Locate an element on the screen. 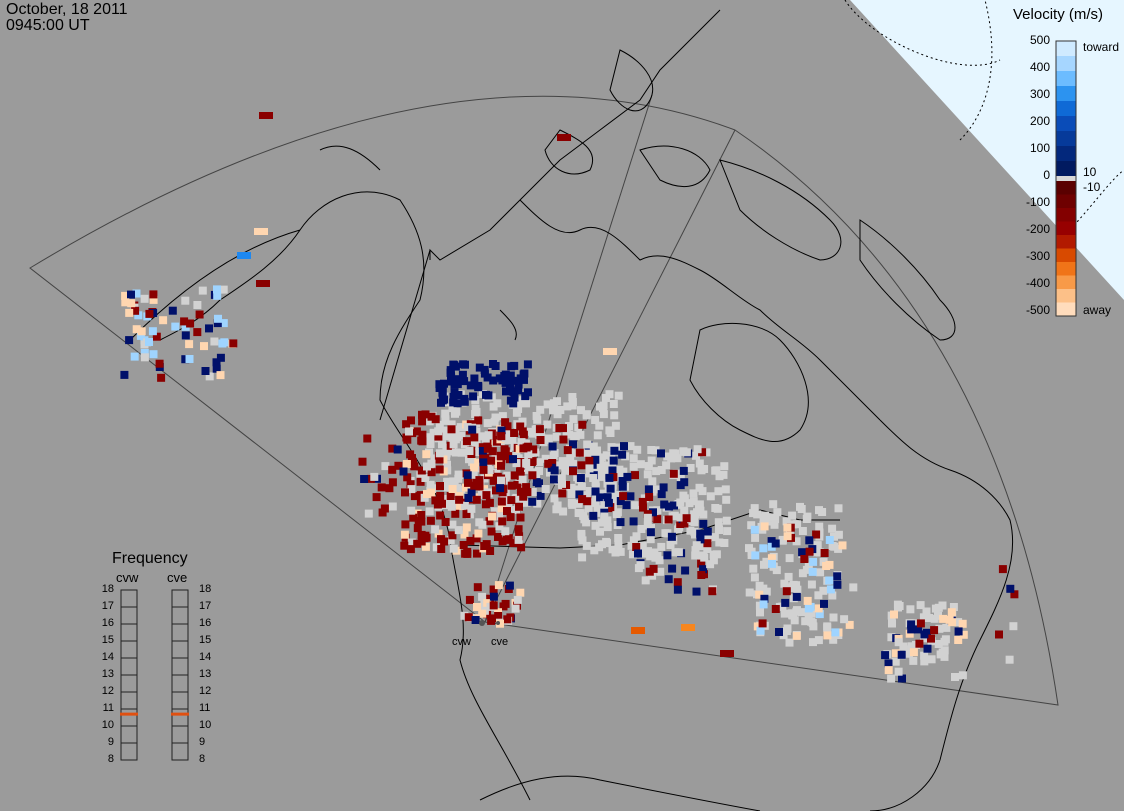 This screenshot has height=811, width=1124. velocity-tick: -200 is located at coordinates (1037, 229).